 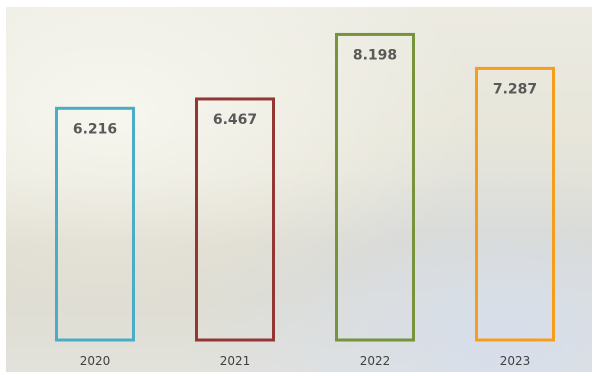 I want to click on bar-2020, so click(x=95, y=224).